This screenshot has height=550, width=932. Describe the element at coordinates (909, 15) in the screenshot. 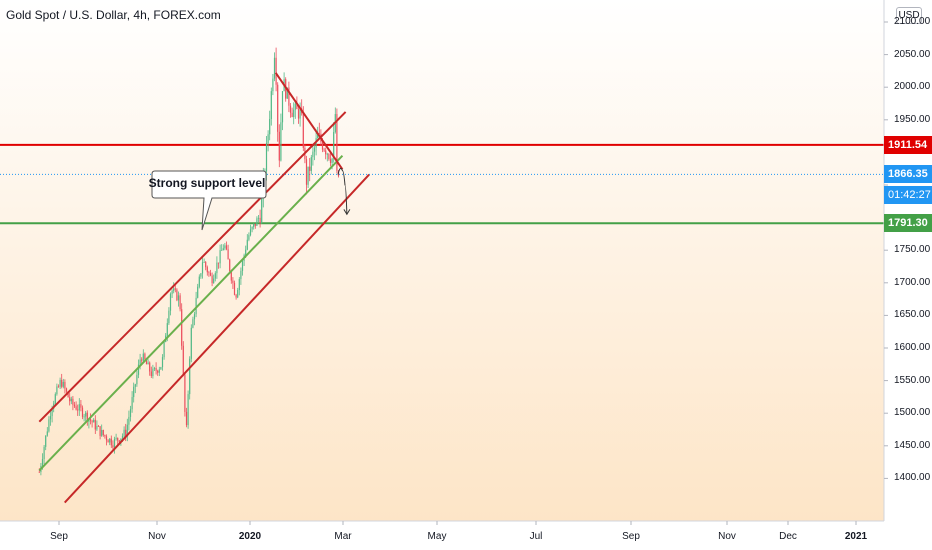

I see `currency-button: USD` at that location.